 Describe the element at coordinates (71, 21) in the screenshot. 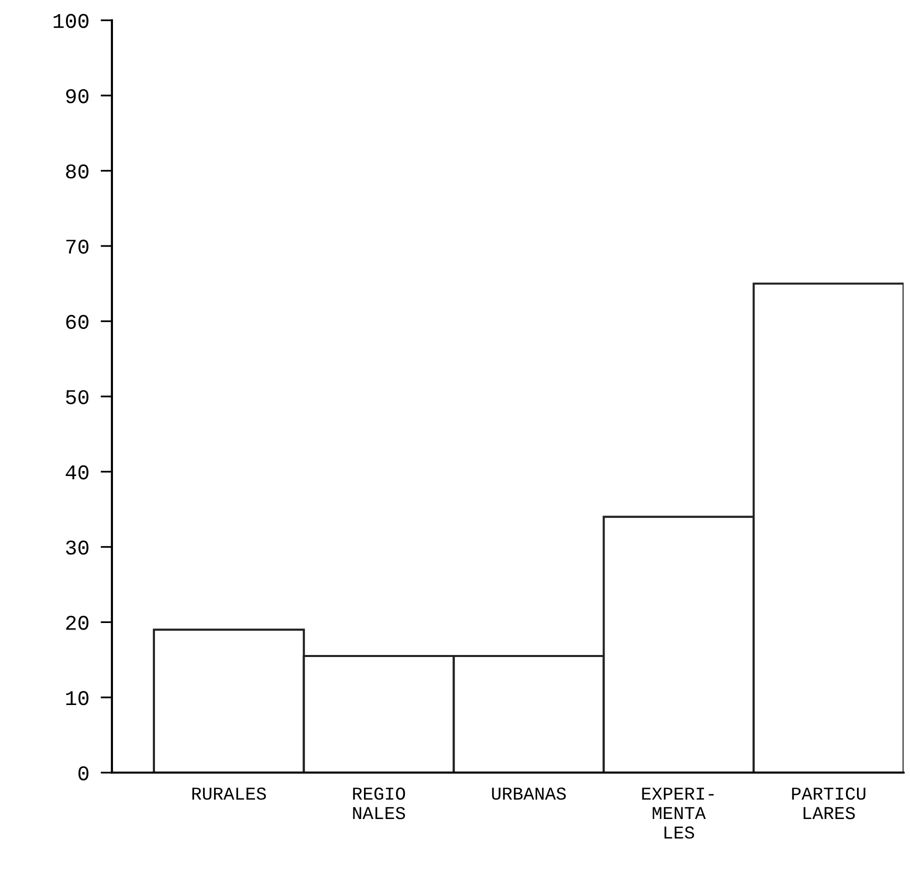

I see `y-tick-label: 100` at that location.